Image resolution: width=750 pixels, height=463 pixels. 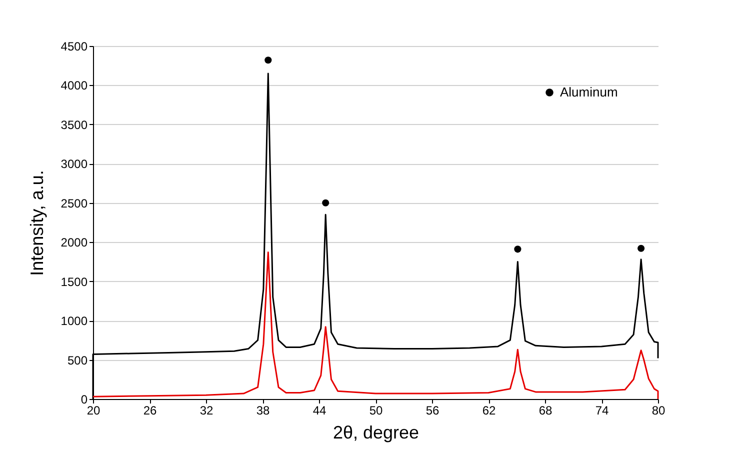 What do you see at coordinates (207, 411) in the screenshot?
I see `x-tick-label: 32` at bounding box center [207, 411].